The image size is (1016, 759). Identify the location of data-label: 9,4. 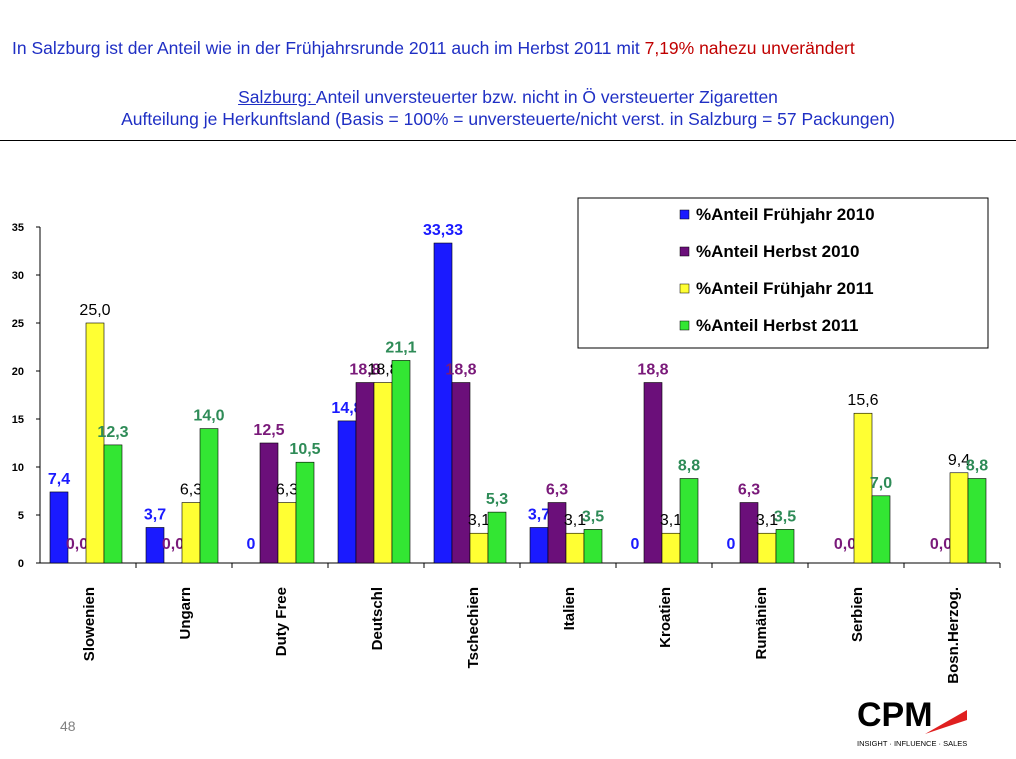
(959, 460).